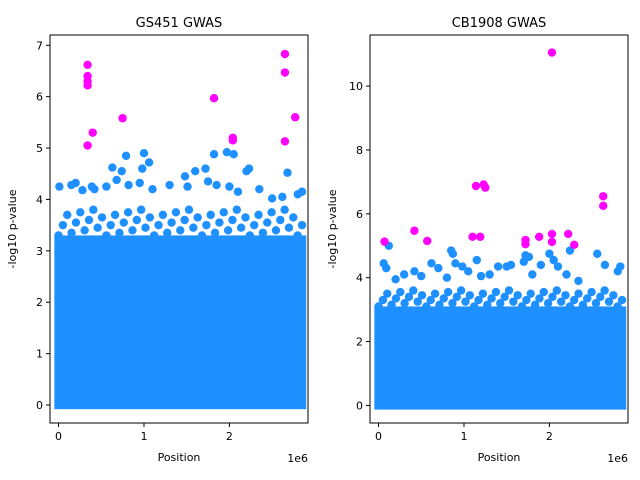 This screenshot has width=640, height=480. I want to click on x-axis-ticks: 0 1 2, so click(464, 433).